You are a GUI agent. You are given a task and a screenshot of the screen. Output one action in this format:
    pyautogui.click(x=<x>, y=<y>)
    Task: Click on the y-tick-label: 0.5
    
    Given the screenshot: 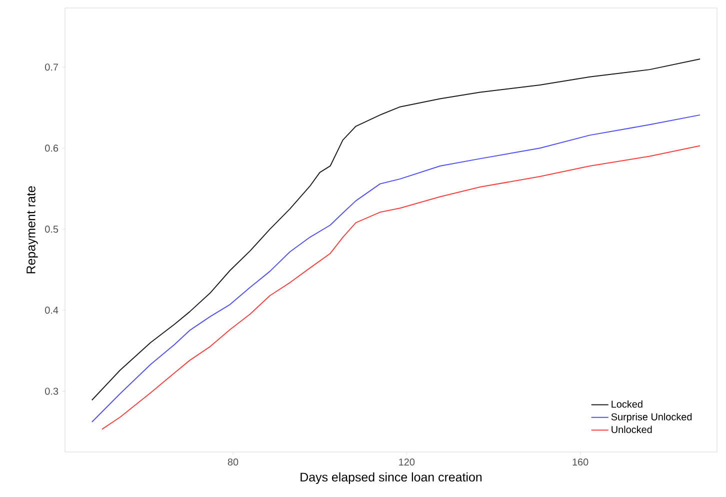 What is the action you would take?
    pyautogui.click(x=51, y=229)
    